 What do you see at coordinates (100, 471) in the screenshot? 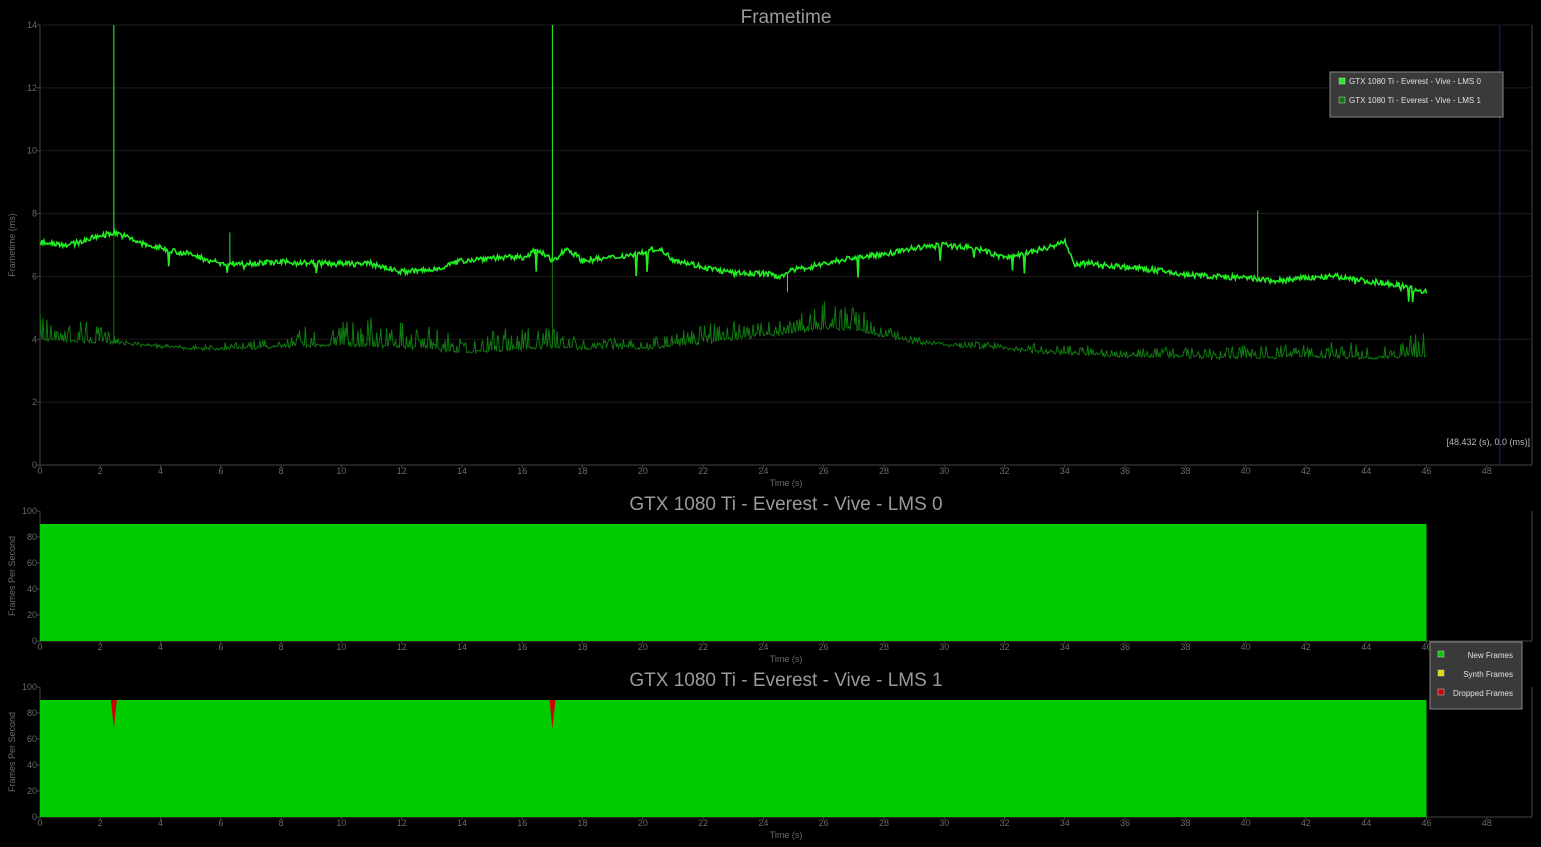
I see `x-tick-label: 2` at bounding box center [100, 471].